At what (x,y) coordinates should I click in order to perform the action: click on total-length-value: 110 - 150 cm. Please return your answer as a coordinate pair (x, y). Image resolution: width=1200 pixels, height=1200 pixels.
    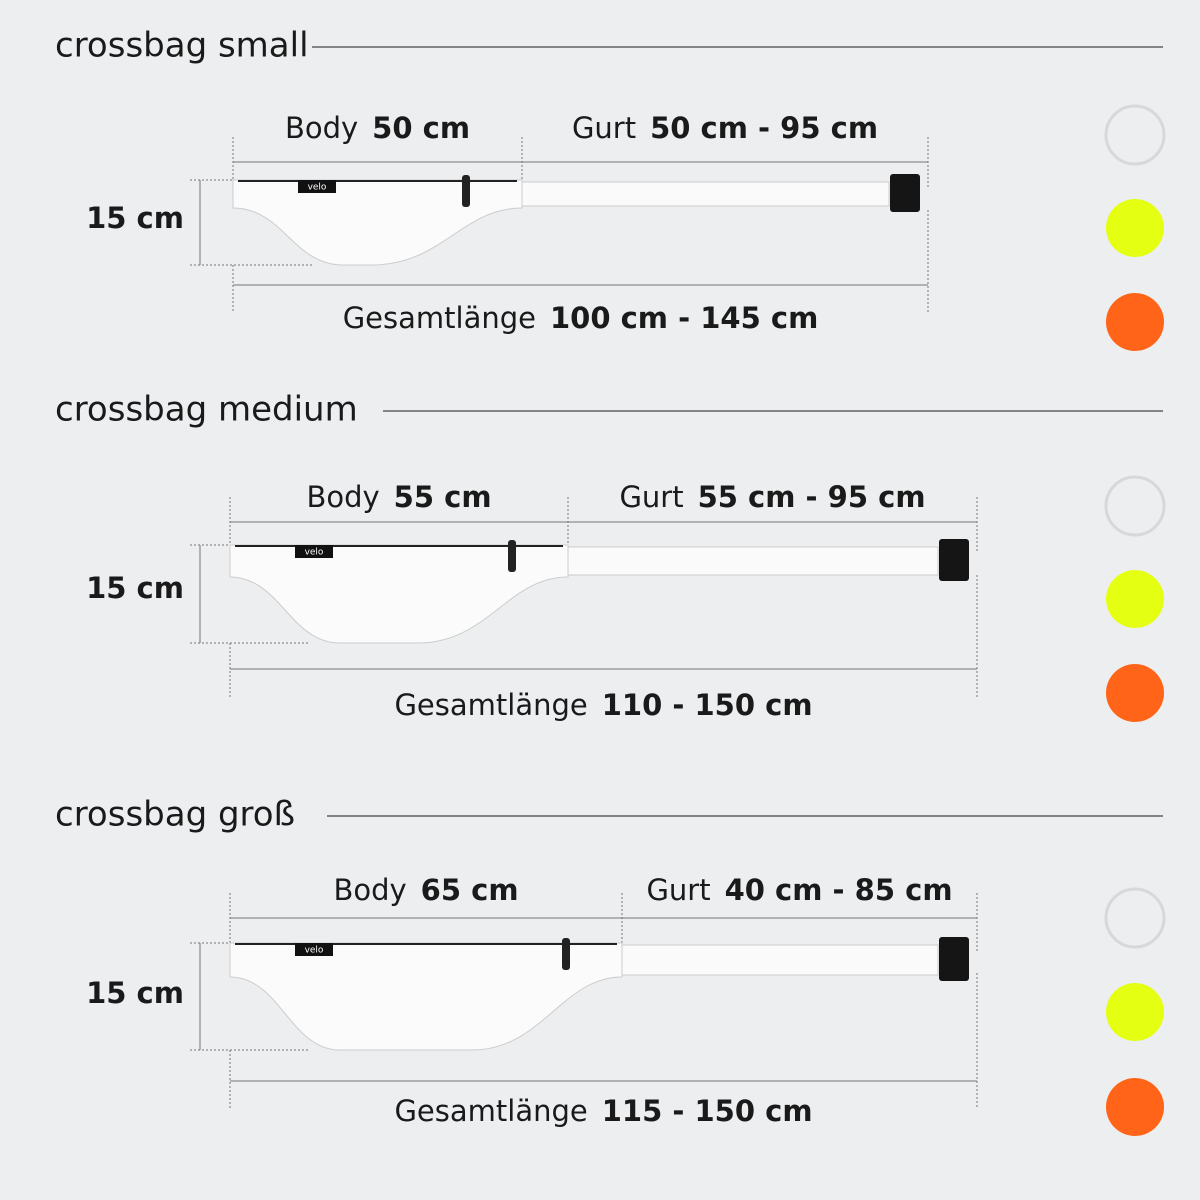
    Looking at the image, I should click on (707, 705).